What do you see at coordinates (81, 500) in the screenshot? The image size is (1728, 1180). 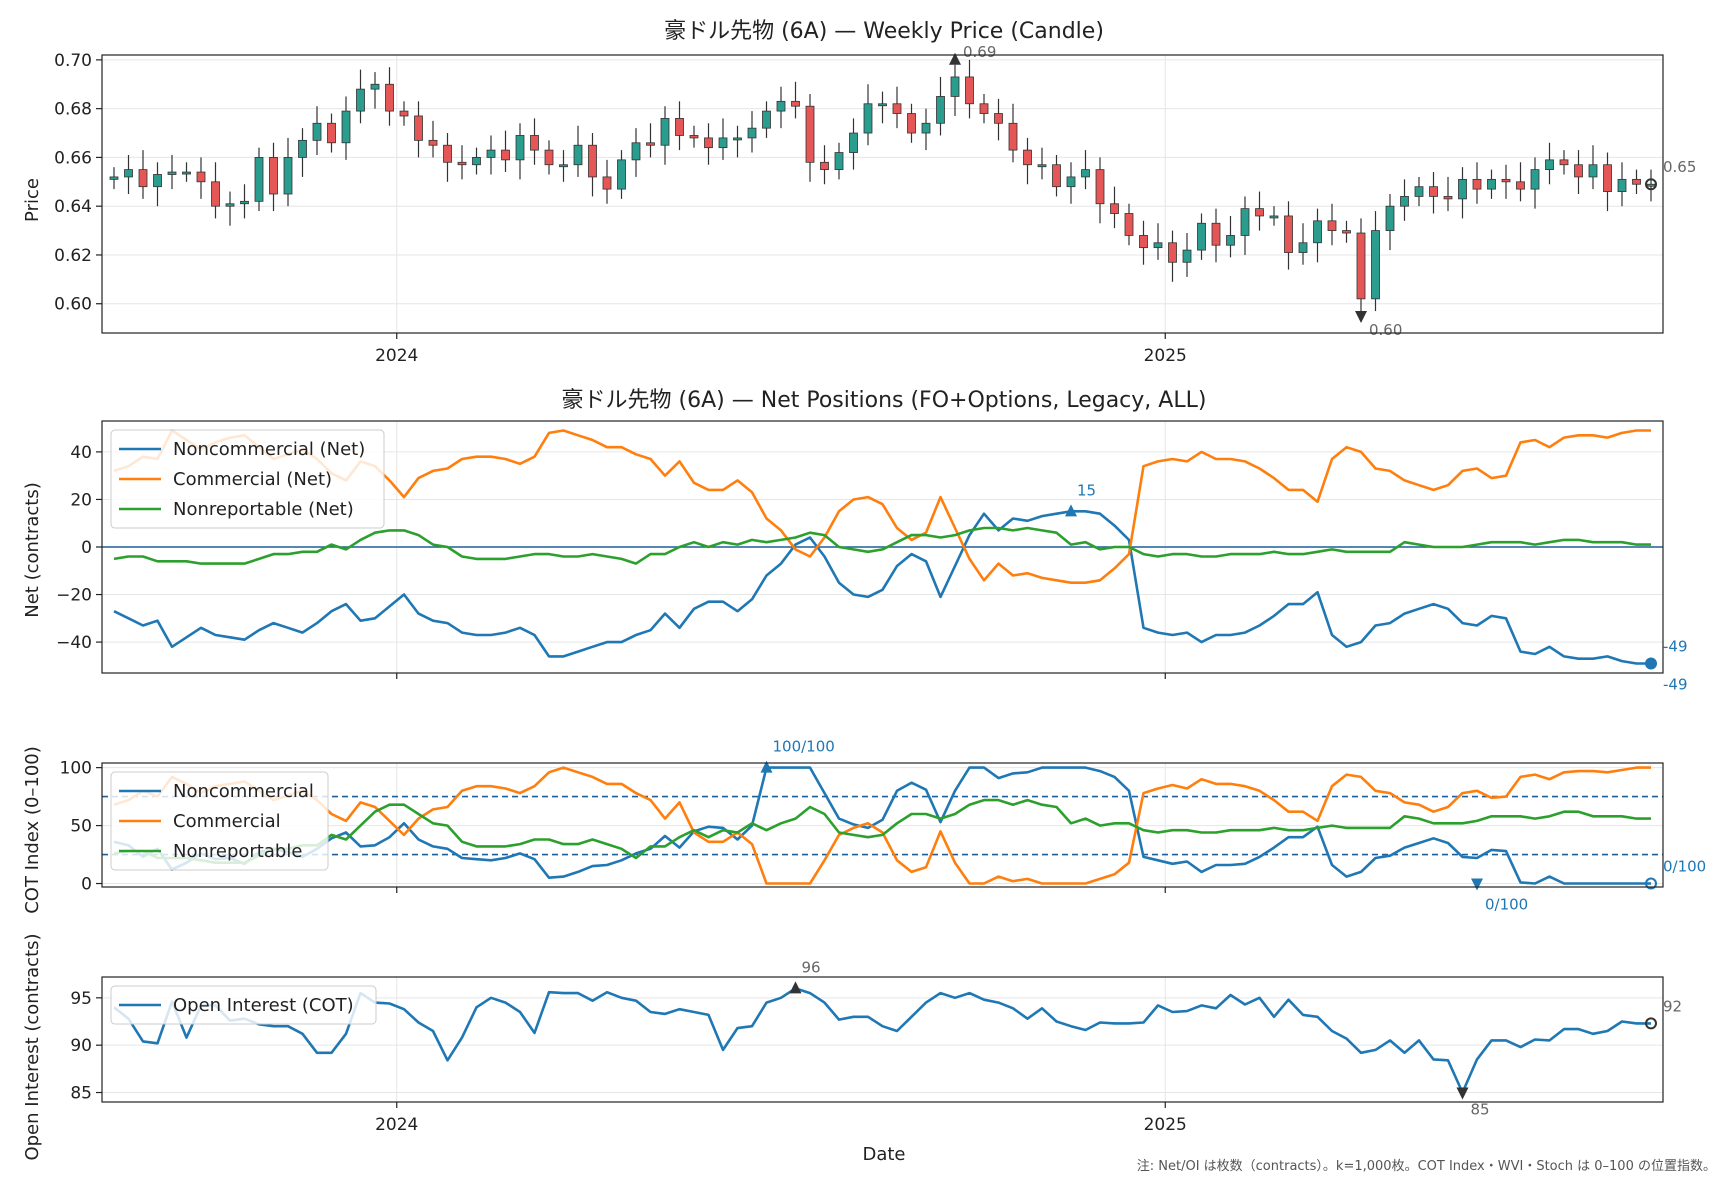 I see `y-tick-label: 20` at bounding box center [81, 500].